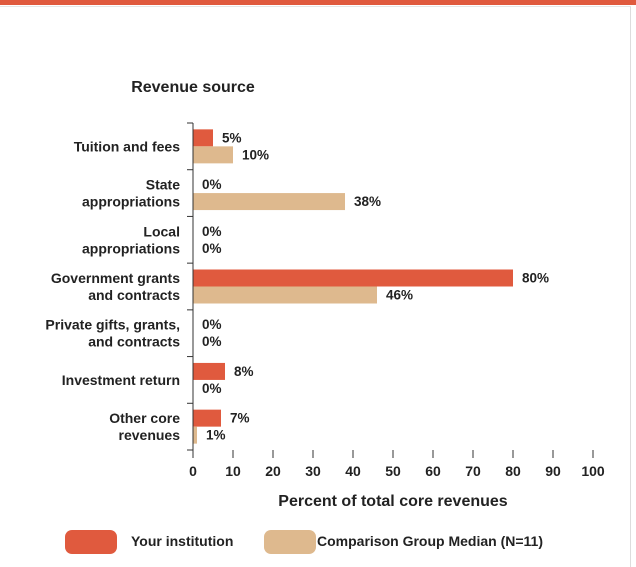 Image resolution: width=636 pixels, height=567 pixels. I want to click on x-tick-label: 70, so click(473, 471).